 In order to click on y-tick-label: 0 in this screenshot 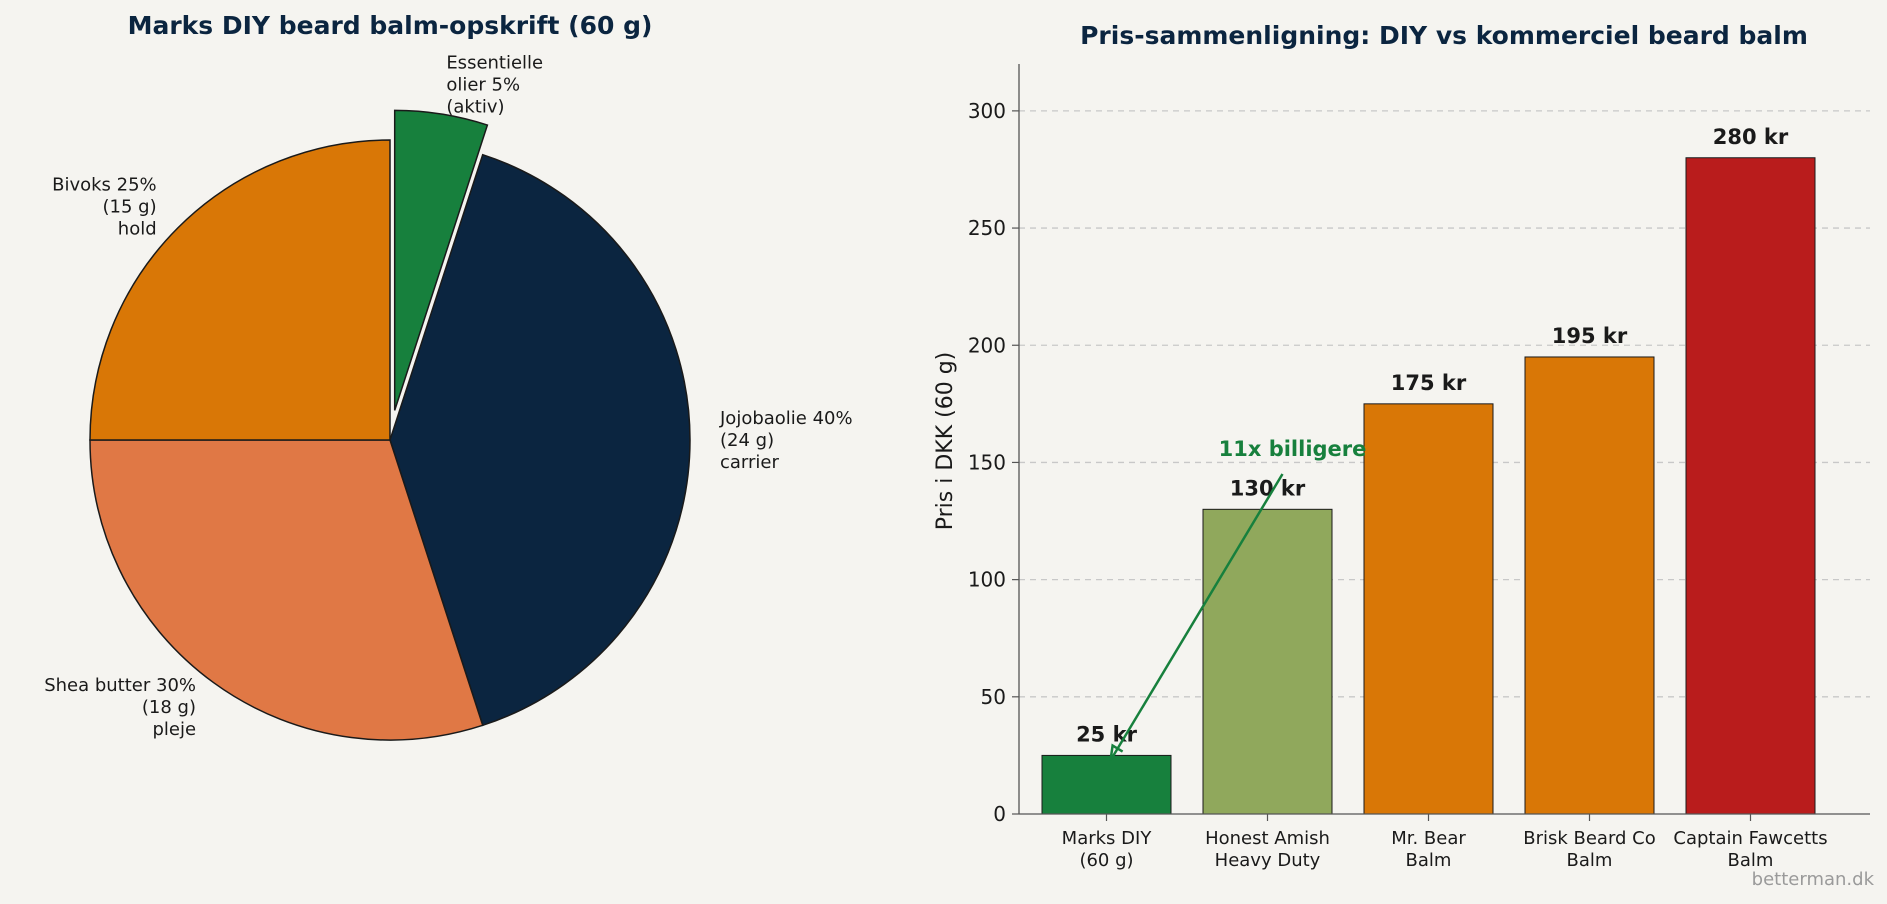, I will do `click(999, 814)`.